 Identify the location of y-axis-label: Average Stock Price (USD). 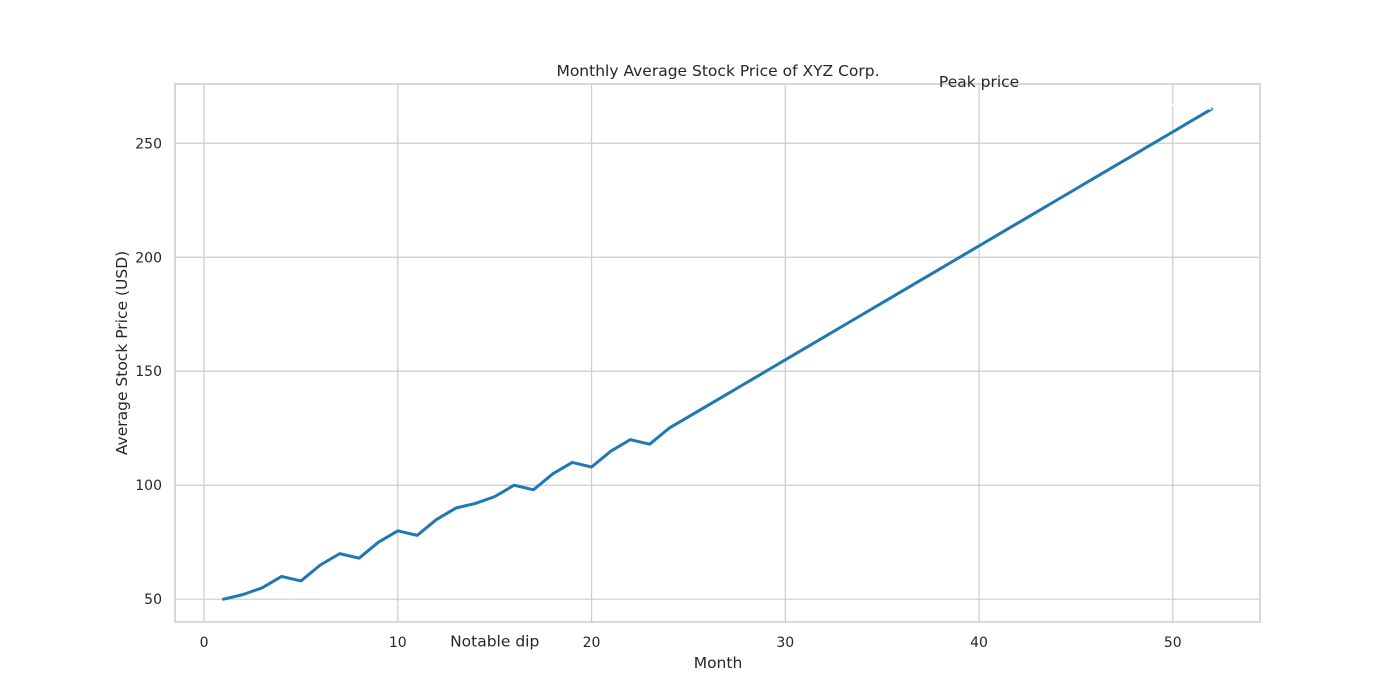
(122, 353).